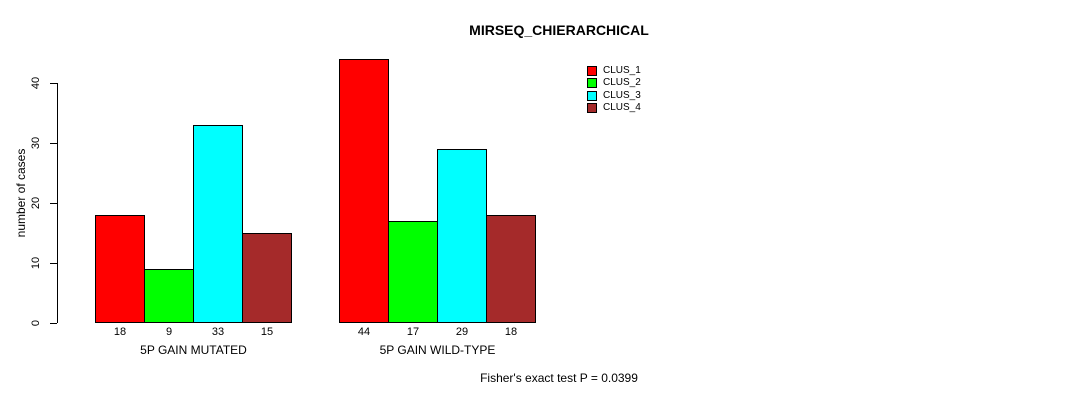  What do you see at coordinates (36, 143) in the screenshot?
I see `y-tick-label: 30` at bounding box center [36, 143].